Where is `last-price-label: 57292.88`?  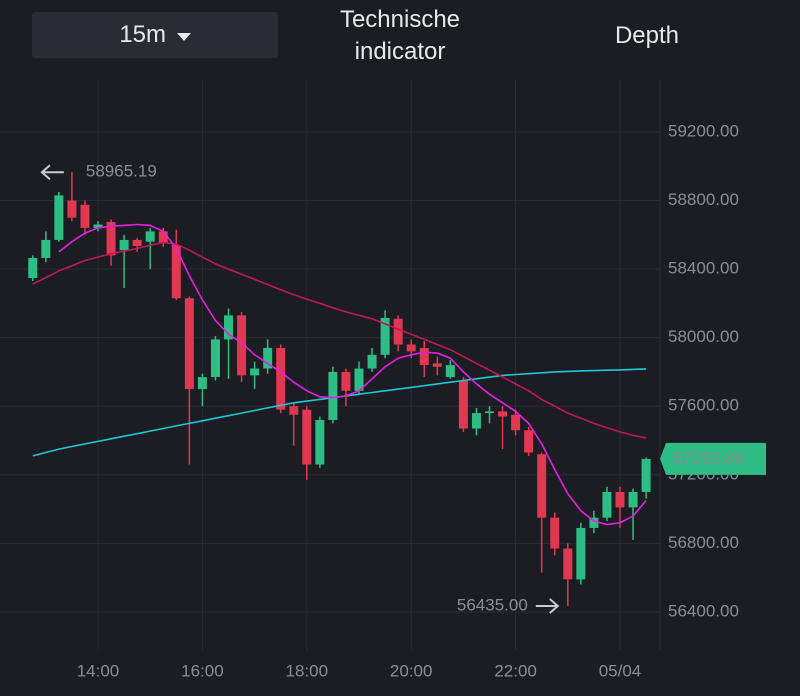
last-price-label: 57292.88 is located at coordinates (708, 457).